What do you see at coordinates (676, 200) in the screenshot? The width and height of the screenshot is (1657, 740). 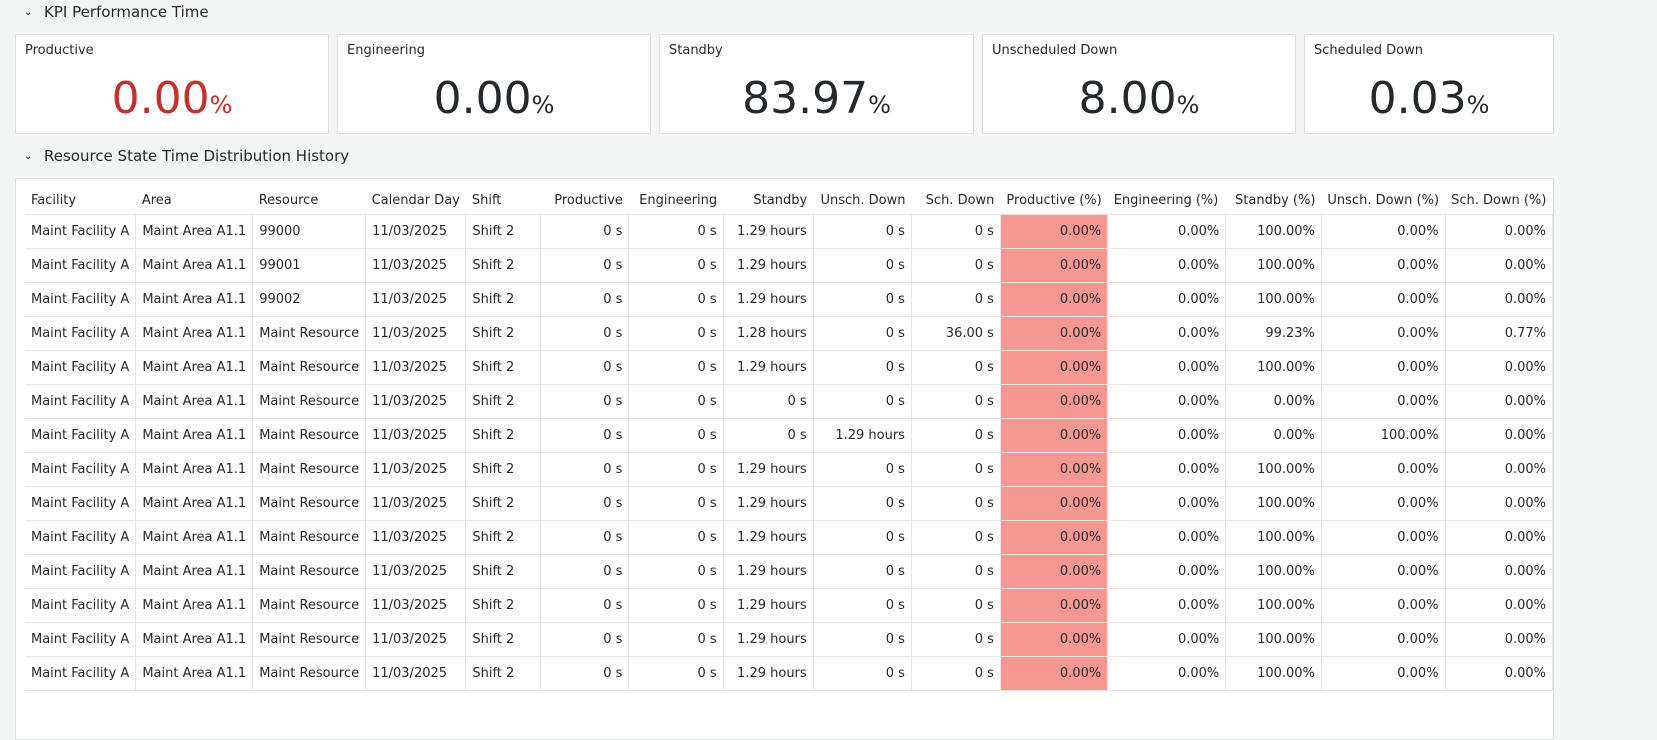 I see `column-header: Engineering` at bounding box center [676, 200].